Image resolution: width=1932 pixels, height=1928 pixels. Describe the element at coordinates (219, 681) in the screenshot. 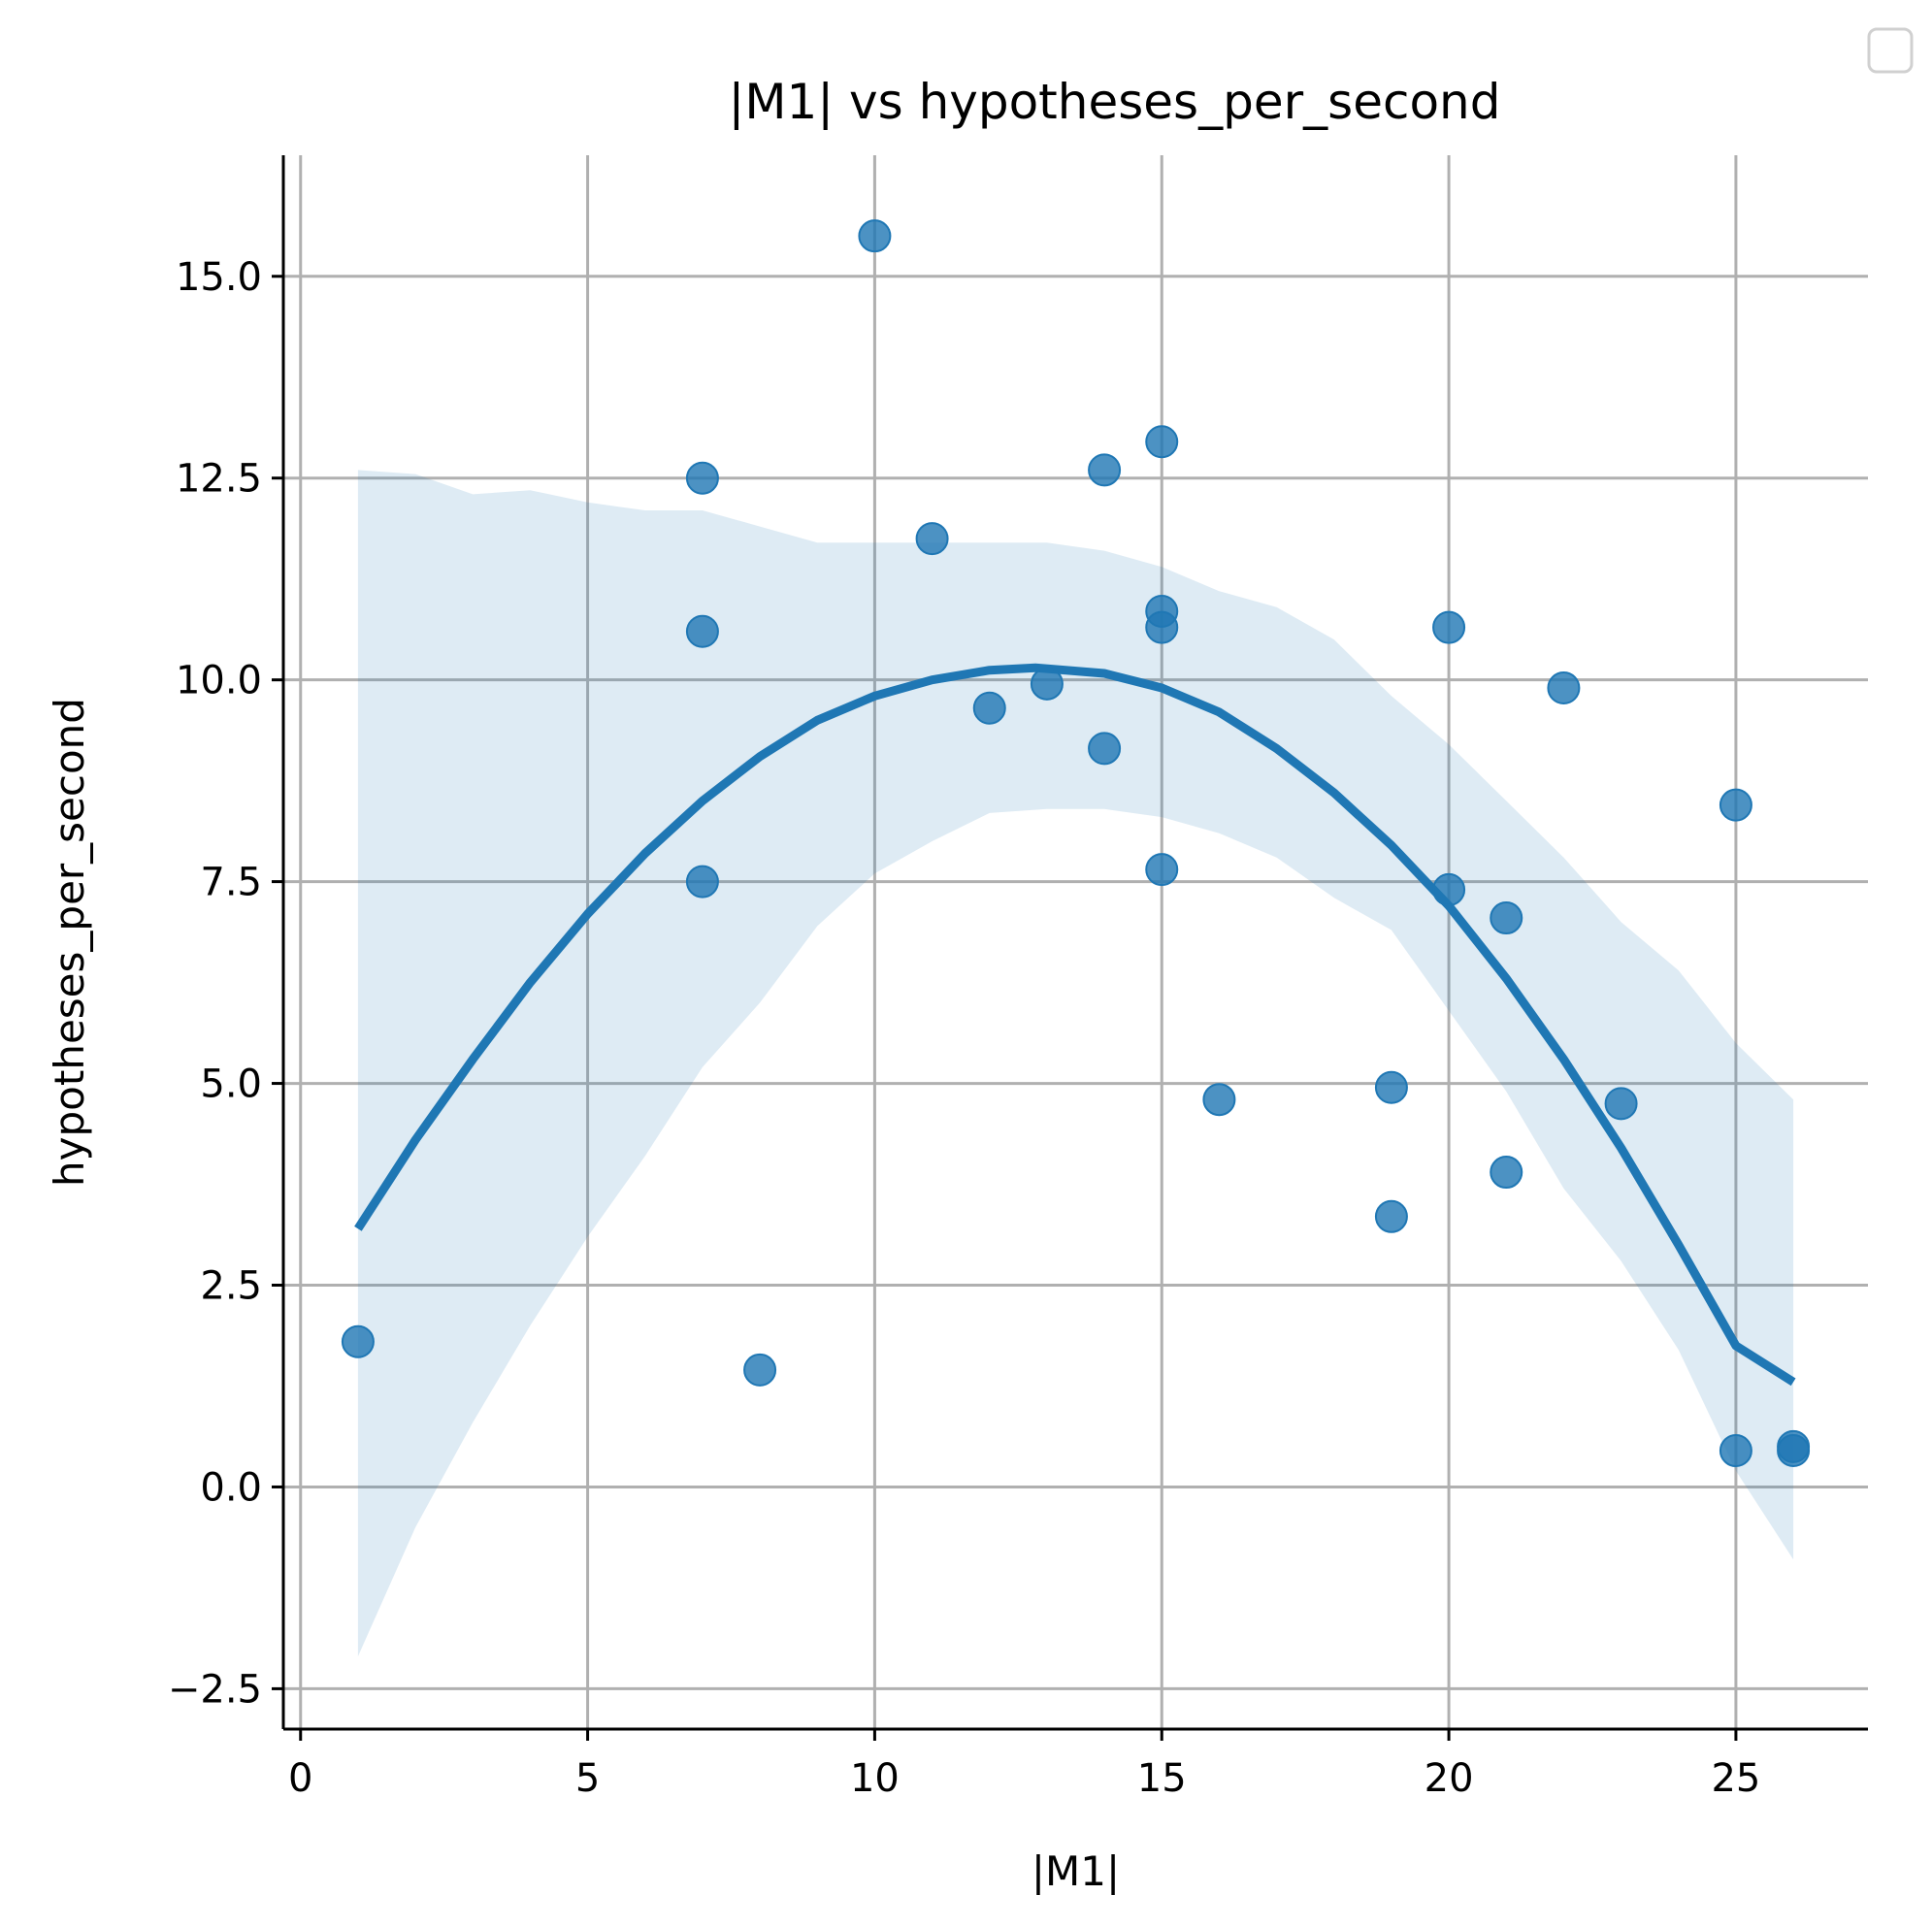

I see `y-tick-label: 10.0` at that location.